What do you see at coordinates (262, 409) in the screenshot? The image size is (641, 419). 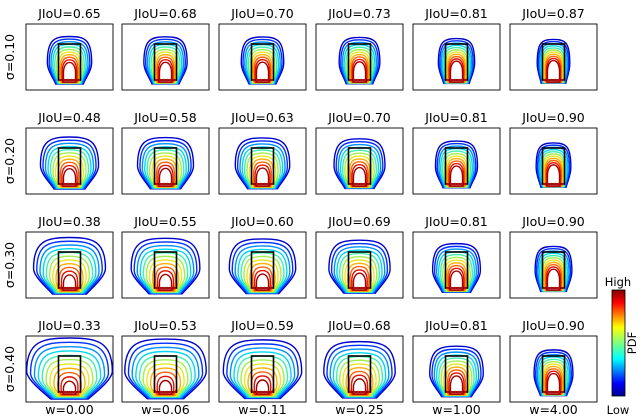 I see `column-w-label: w=0.11` at bounding box center [262, 409].